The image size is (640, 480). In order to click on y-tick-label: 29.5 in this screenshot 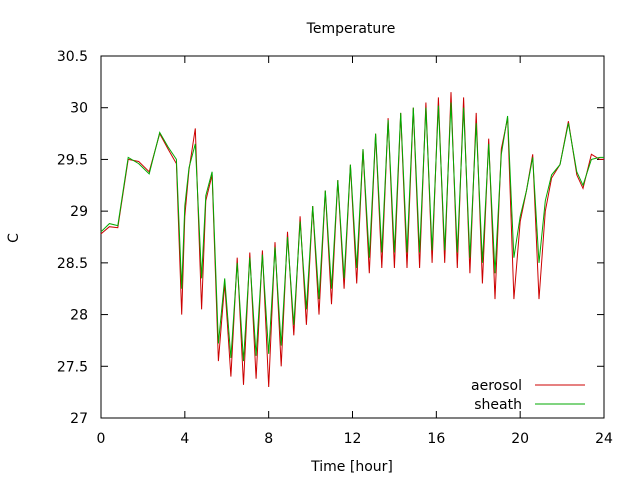, I will do `click(72, 160)`.